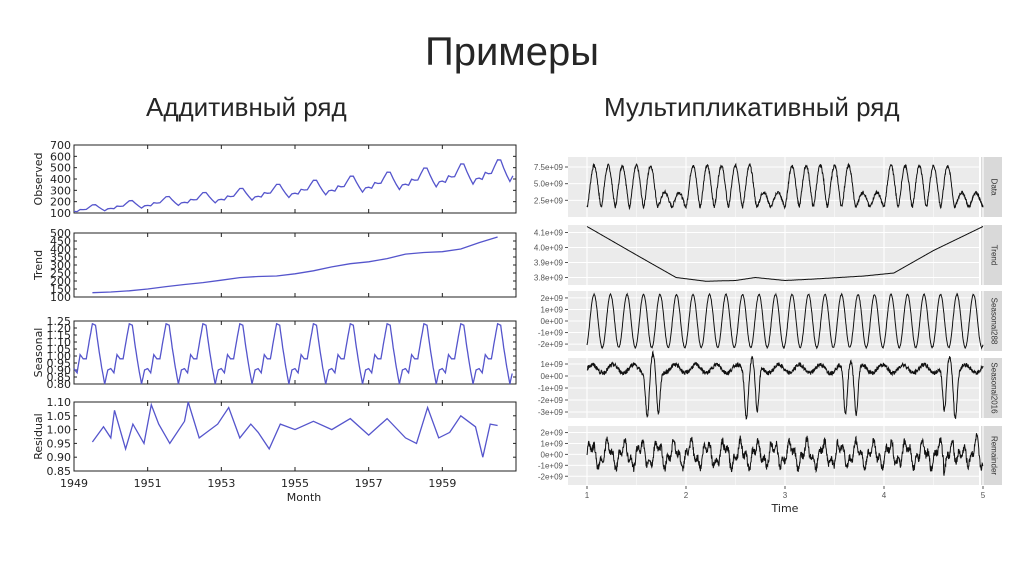  What do you see at coordinates (549, 200) in the screenshot?
I see `svg-text: 2.5e+09` at bounding box center [549, 200].